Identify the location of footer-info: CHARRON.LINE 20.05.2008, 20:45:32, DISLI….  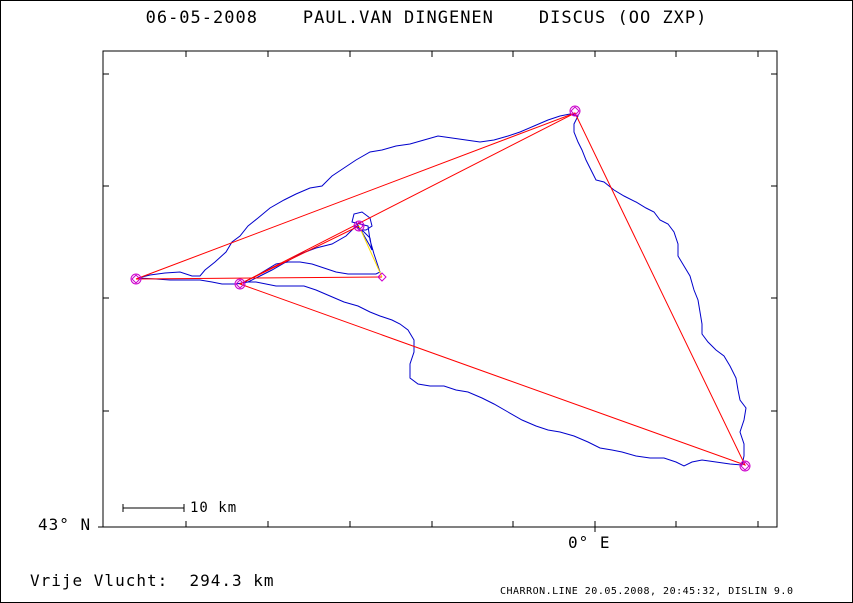
(646, 591).